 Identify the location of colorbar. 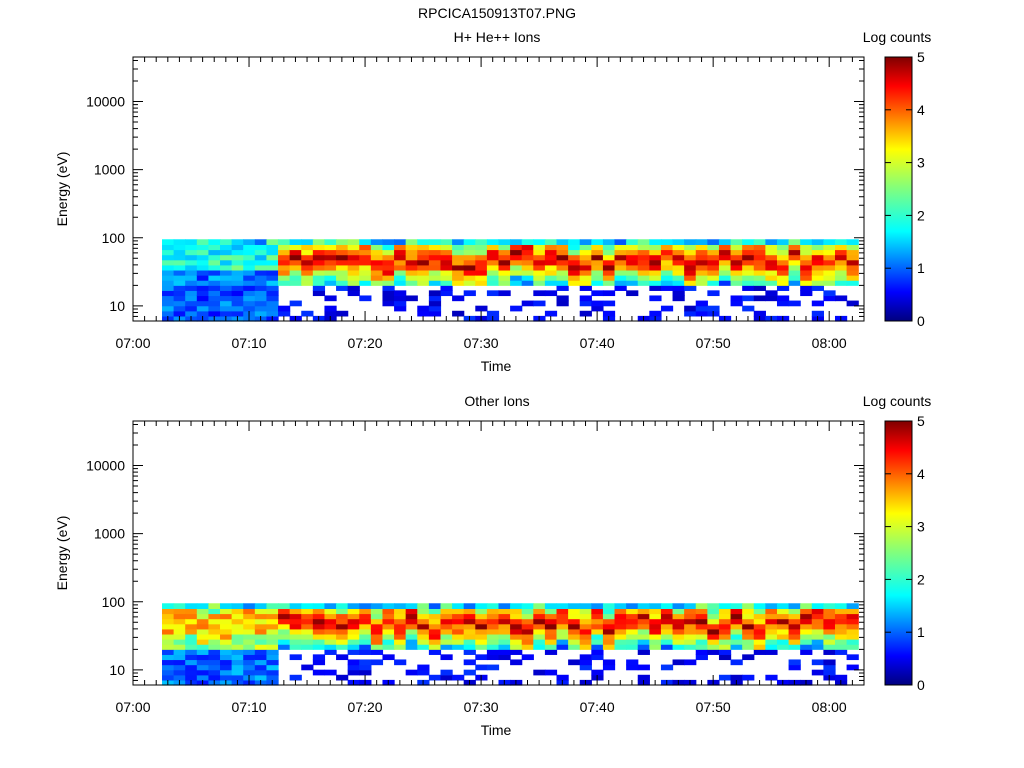
(898, 553).